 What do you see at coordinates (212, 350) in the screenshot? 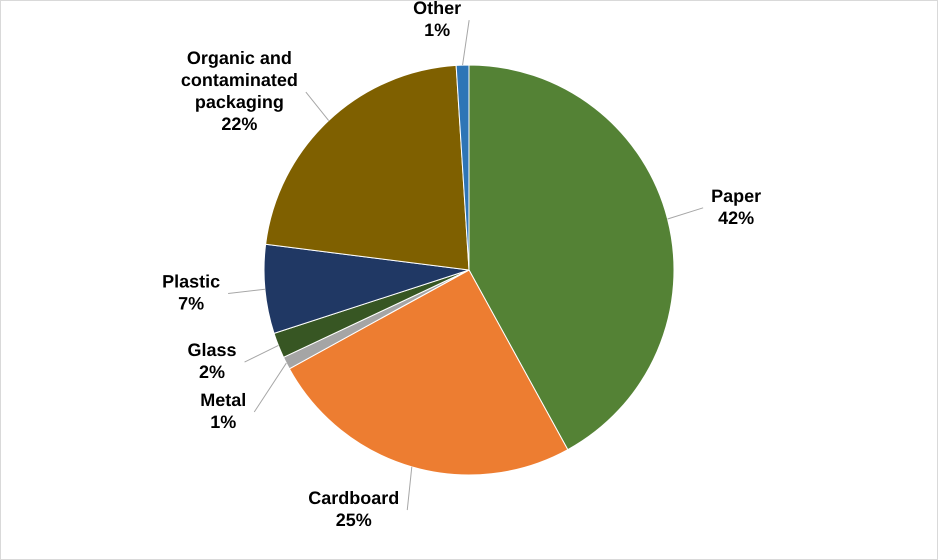
I see `slice-label: Glass` at bounding box center [212, 350].